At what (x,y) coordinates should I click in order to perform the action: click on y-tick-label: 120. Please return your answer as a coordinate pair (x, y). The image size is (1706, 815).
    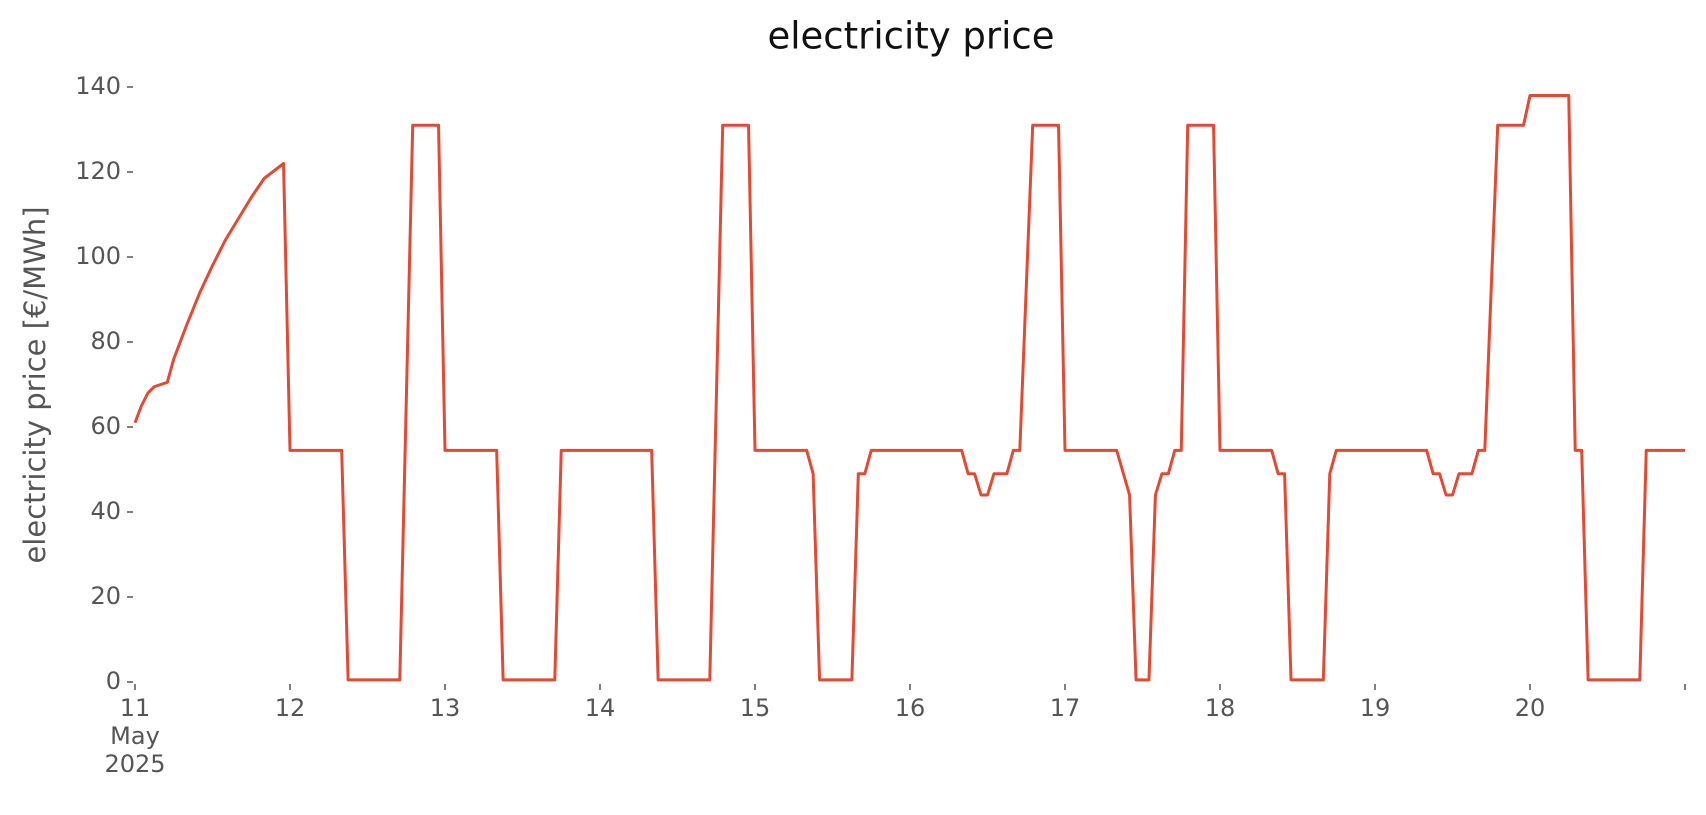
    Looking at the image, I should click on (98, 171).